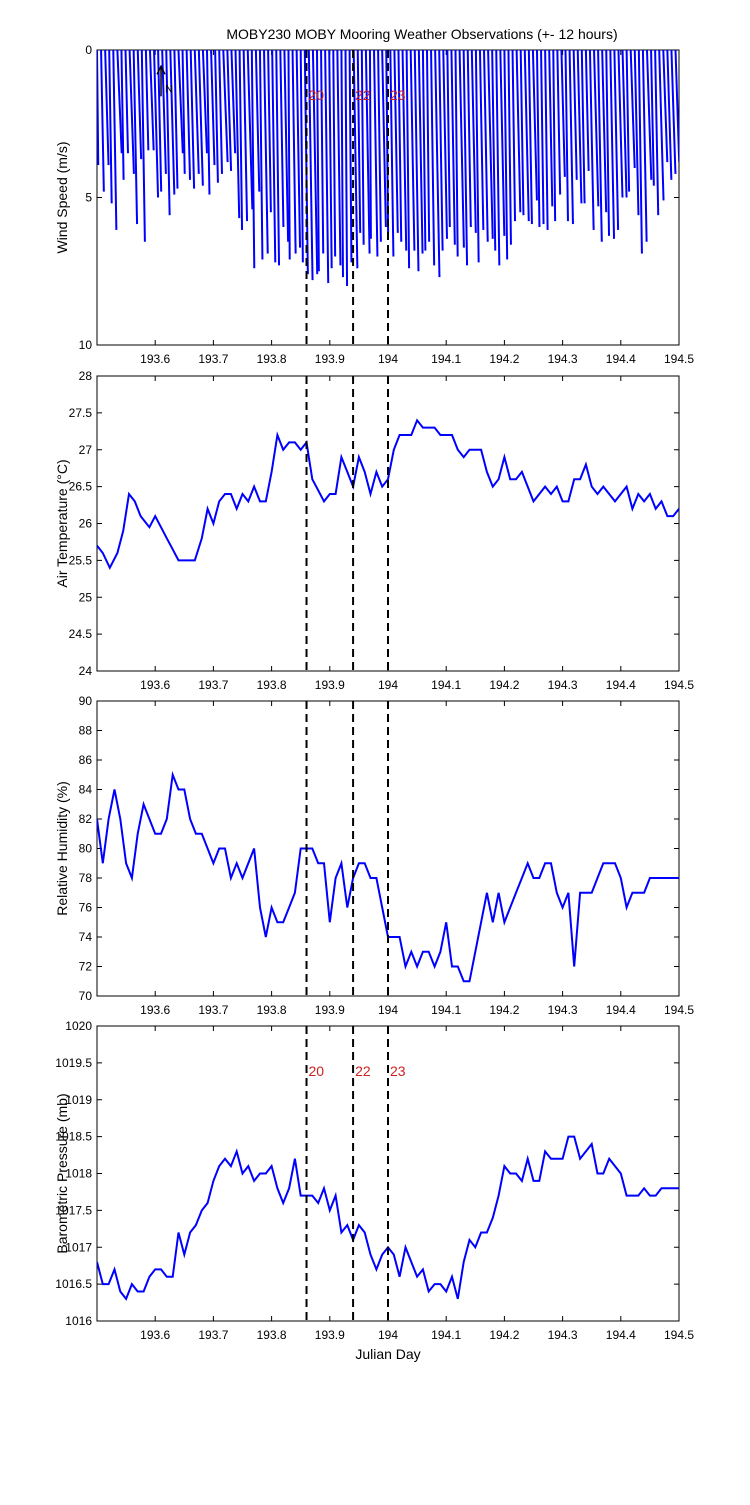 This screenshot has height=1505, width=750. I want to click on temp-xtick-label: 194.1, so click(446, 685).